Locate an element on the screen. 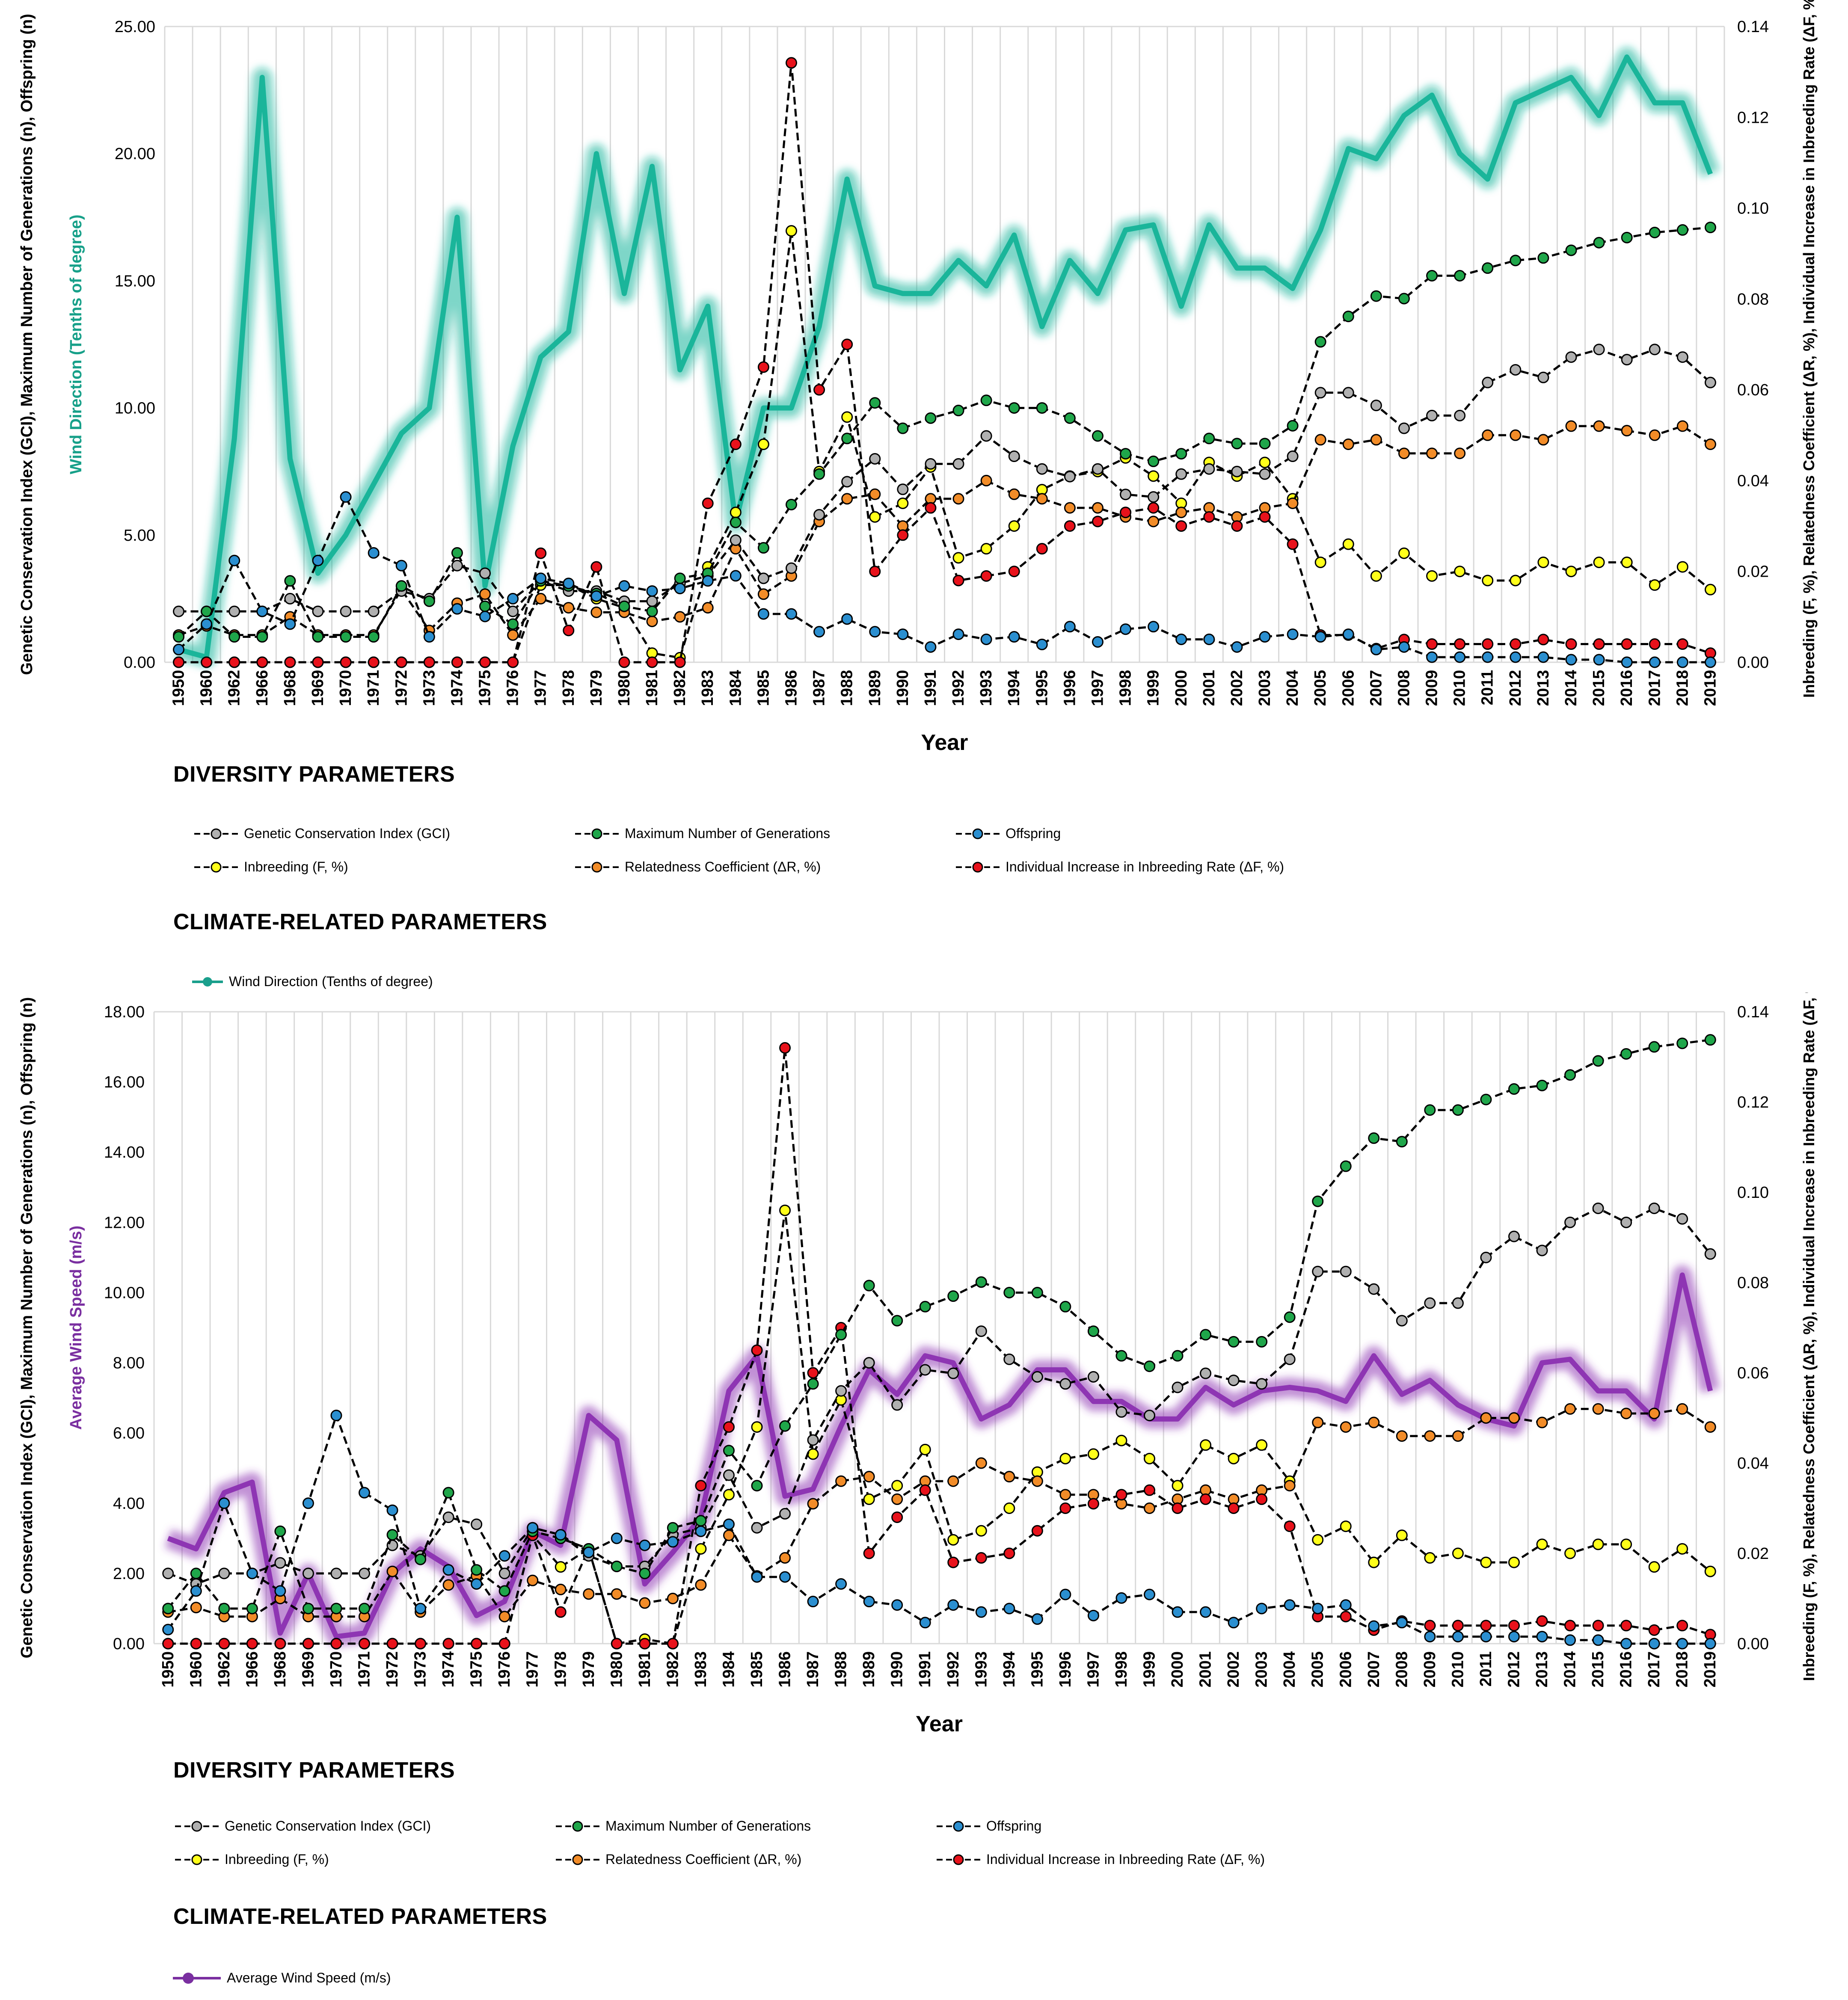  top-x-tick-label: 1977 is located at coordinates (541, 688).